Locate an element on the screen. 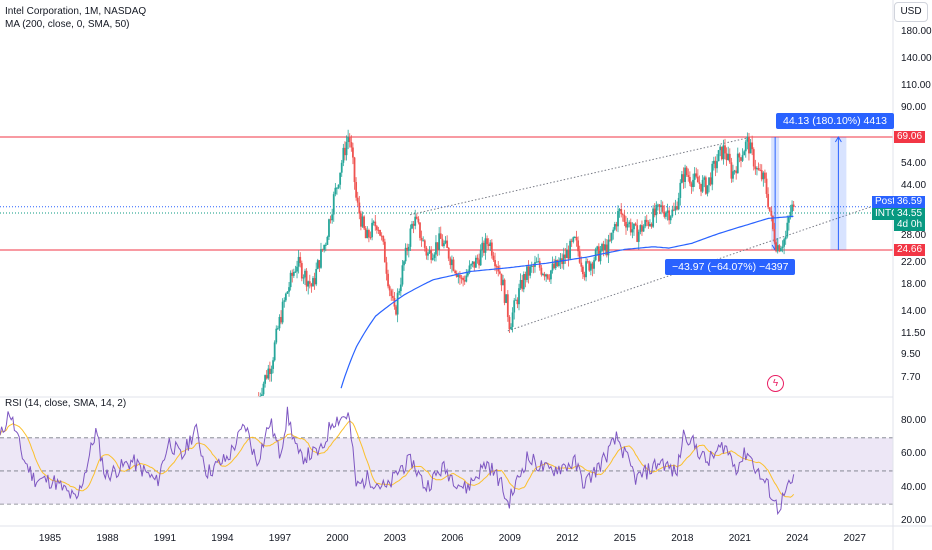 The image size is (932, 550). price-tick-label: 180.00 is located at coordinates (916, 31).